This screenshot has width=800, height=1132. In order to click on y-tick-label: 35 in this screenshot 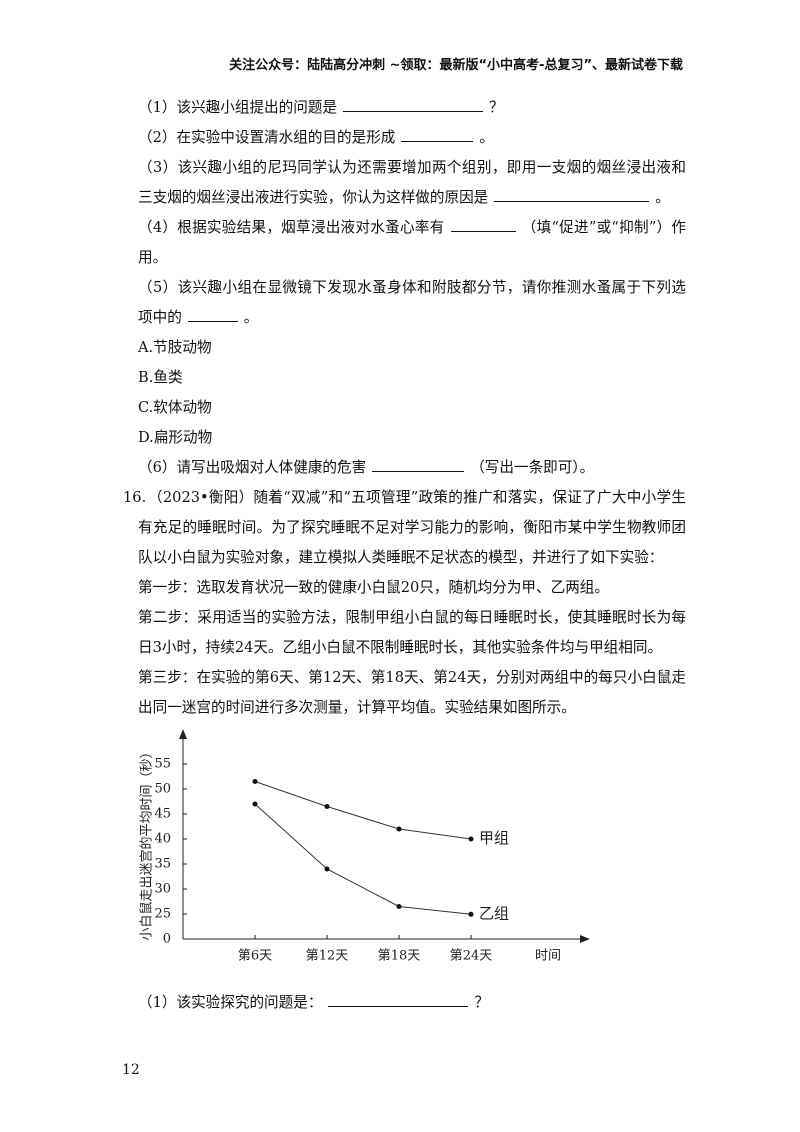, I will do `click(162, 864)`.